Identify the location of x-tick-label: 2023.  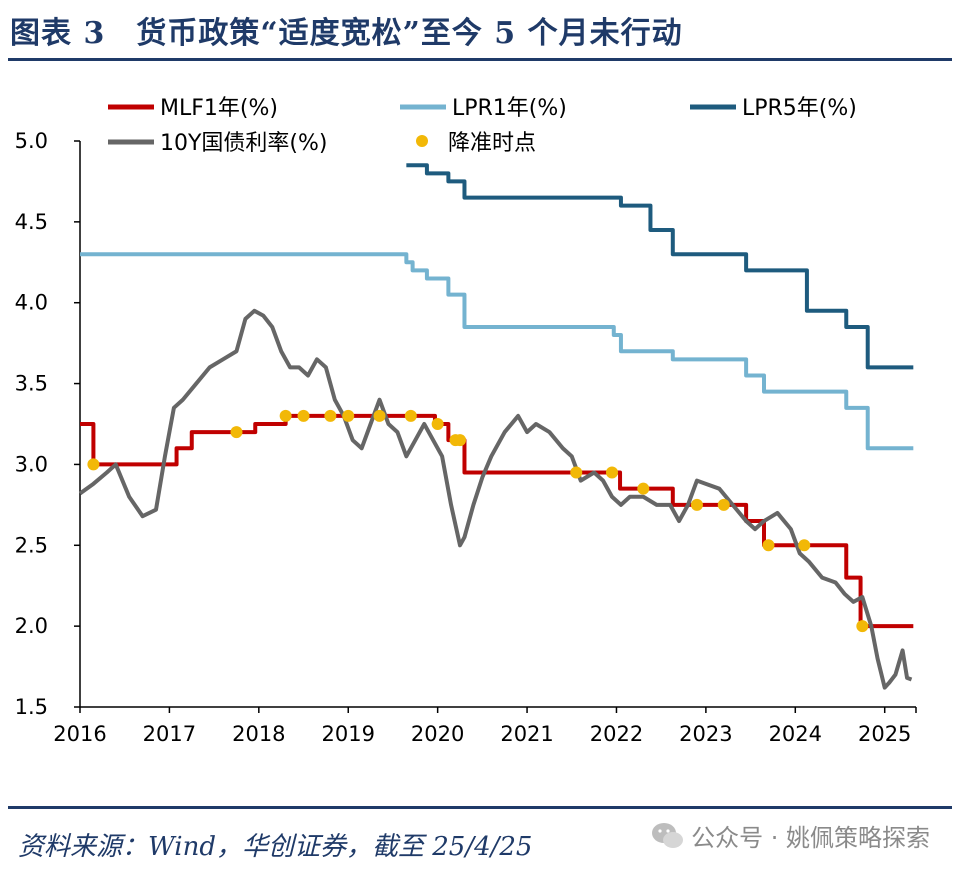
(705, 734).